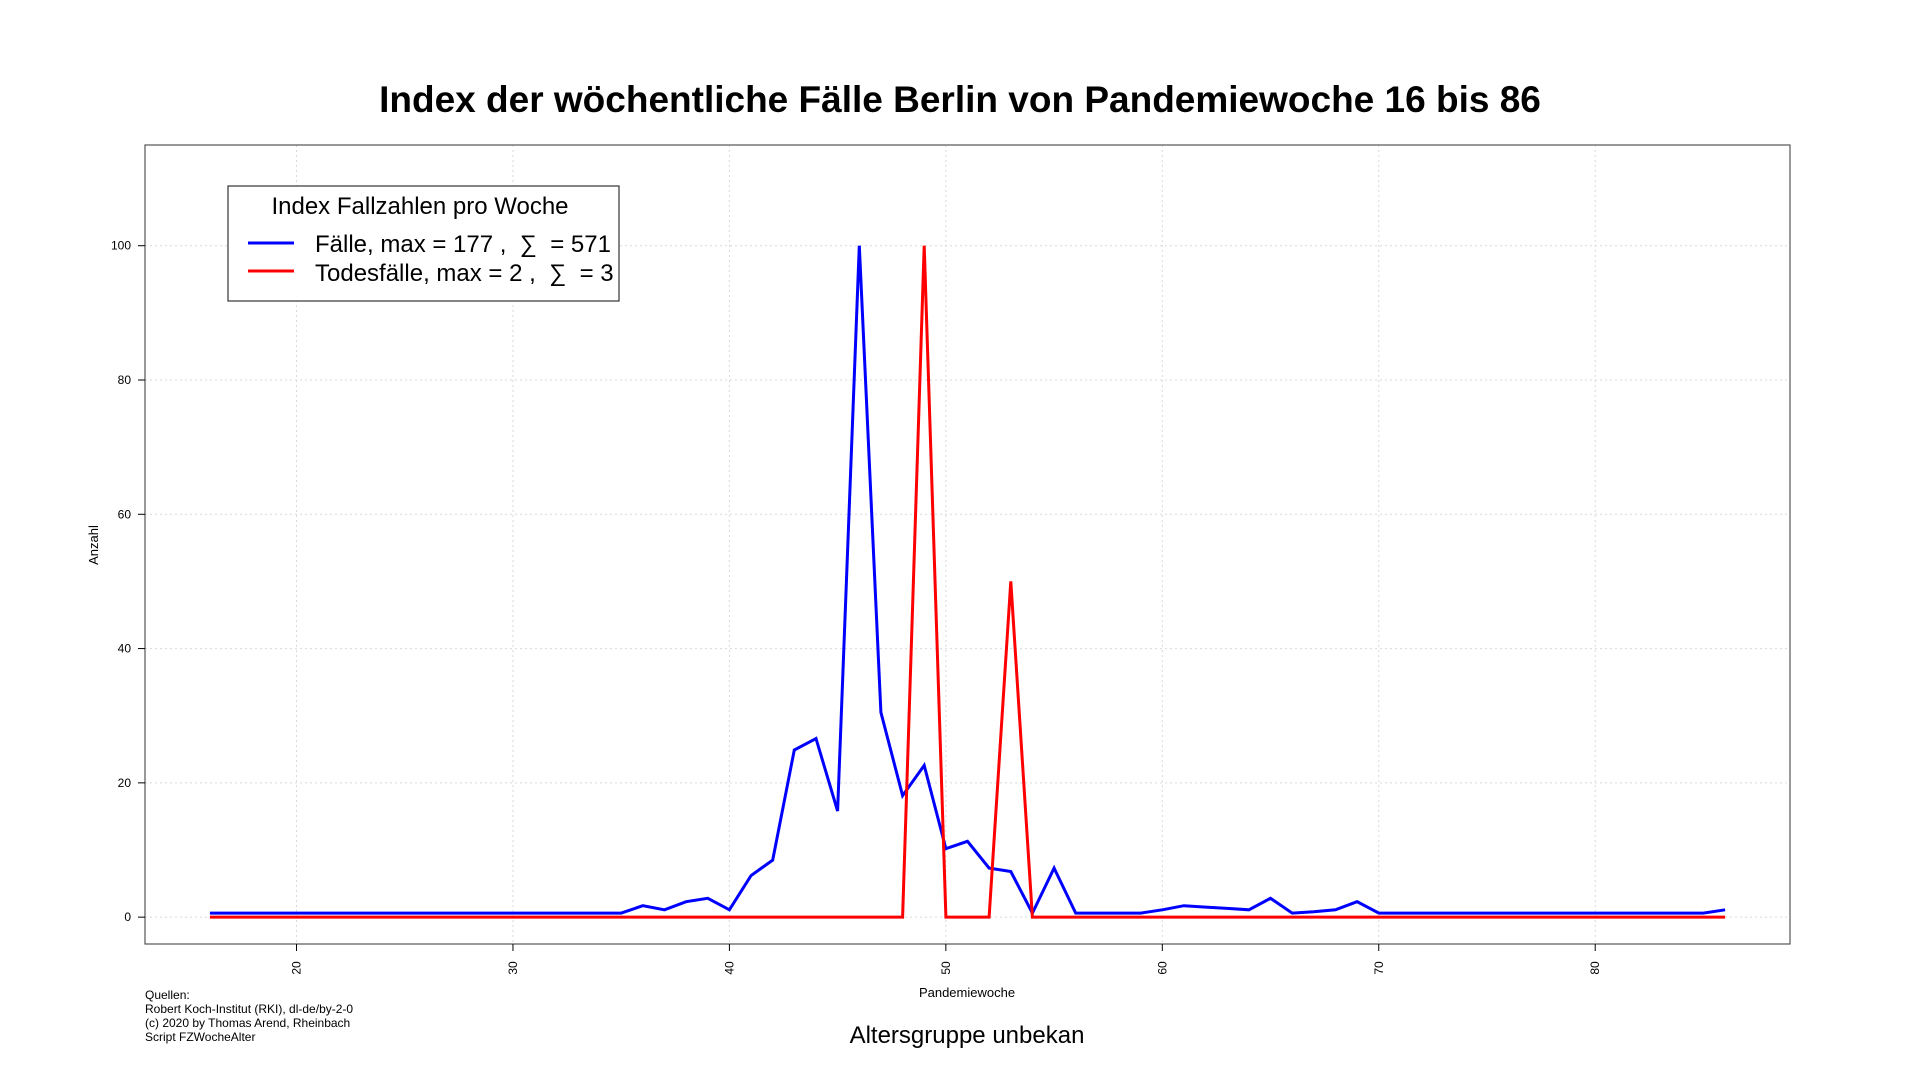 This screenshot has width=1920, height=1080. What do you see at coordinates (946, 959) in the screenshot?
I see `x-axis: 20 30 40 50 60 70 80` at bounding box center [946, 959].